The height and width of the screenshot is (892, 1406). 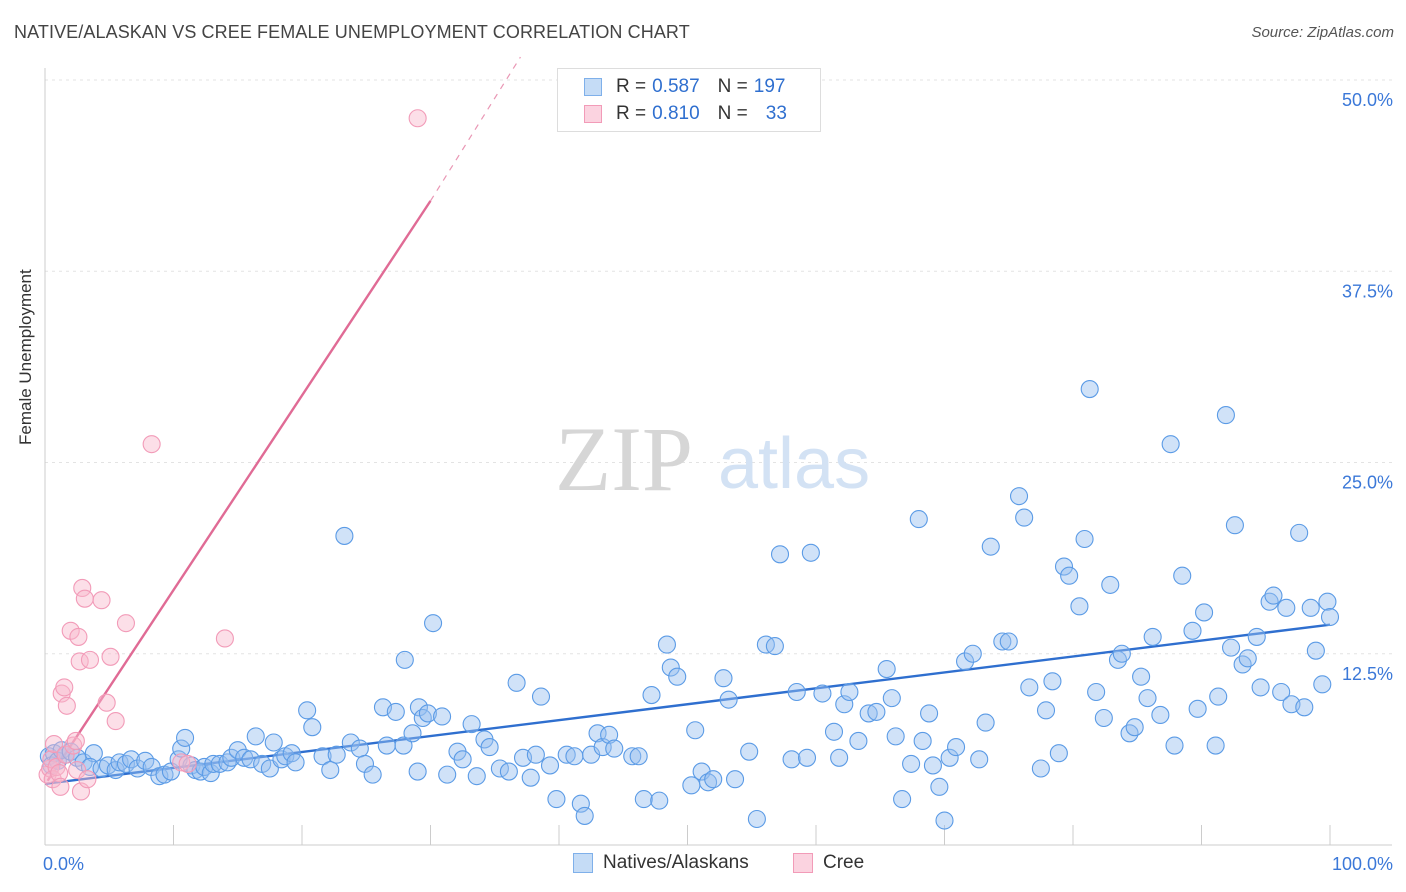 What do you see at coordinates (1322, 32) in the screenshot?
I see `source-label: Source: ZipAtlas.com` at bounding box center [1322, 32].